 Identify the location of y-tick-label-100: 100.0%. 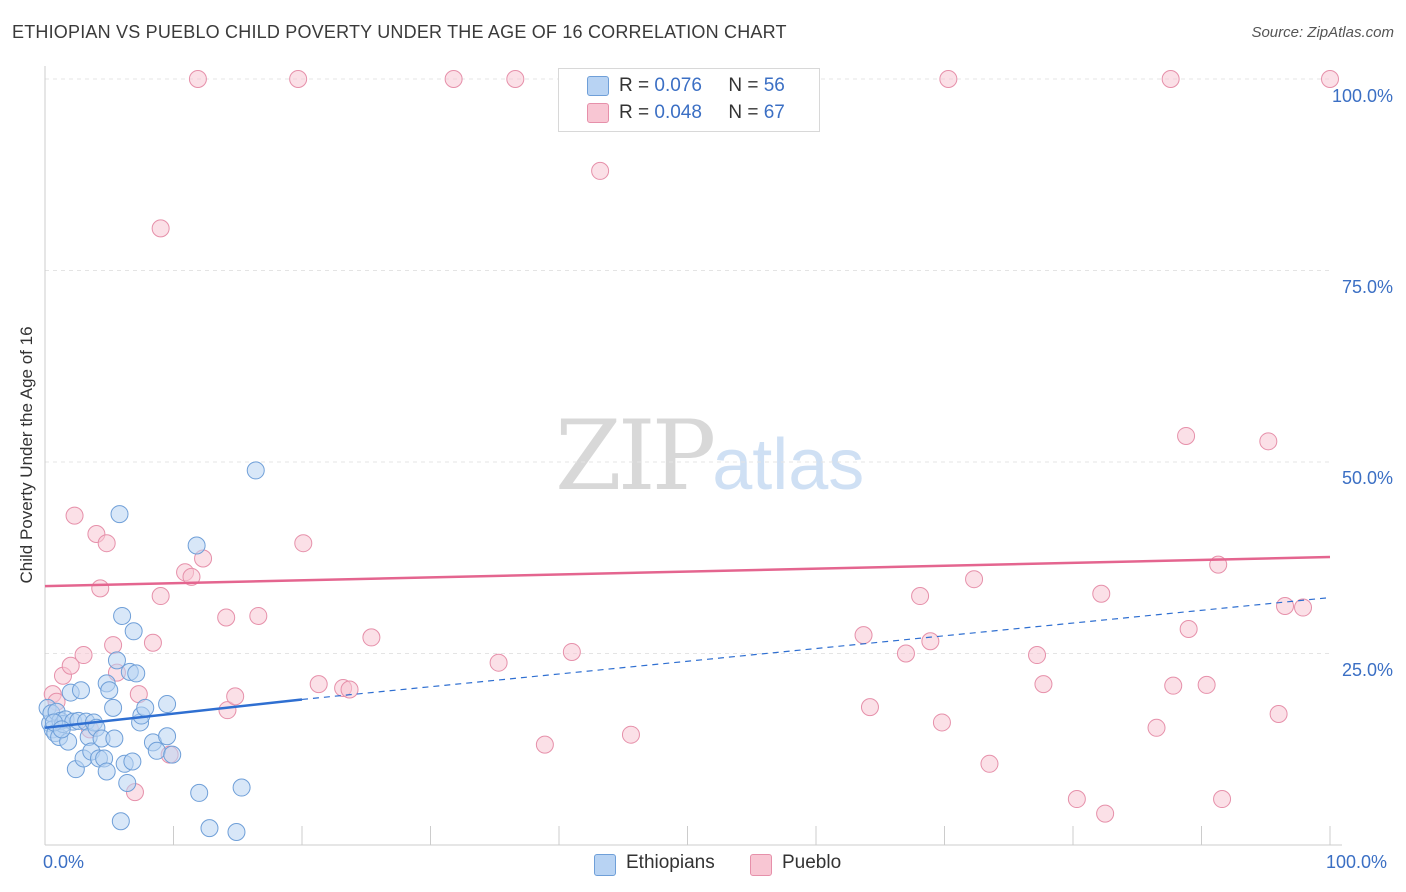
(1362, 96).